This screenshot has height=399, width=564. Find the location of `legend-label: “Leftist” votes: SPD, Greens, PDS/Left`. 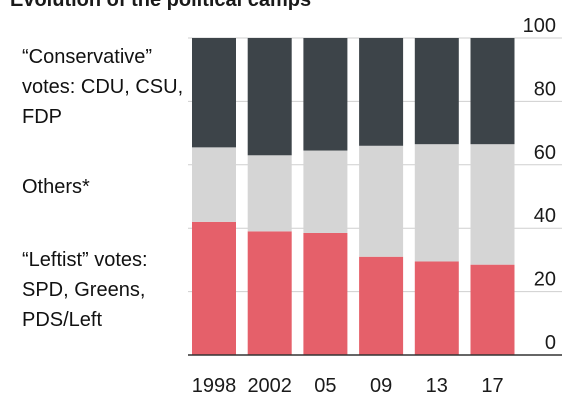

legend-label: “Leftist” votes: SPD, Greens, PDS/Left is located at coordinates (85, 290).